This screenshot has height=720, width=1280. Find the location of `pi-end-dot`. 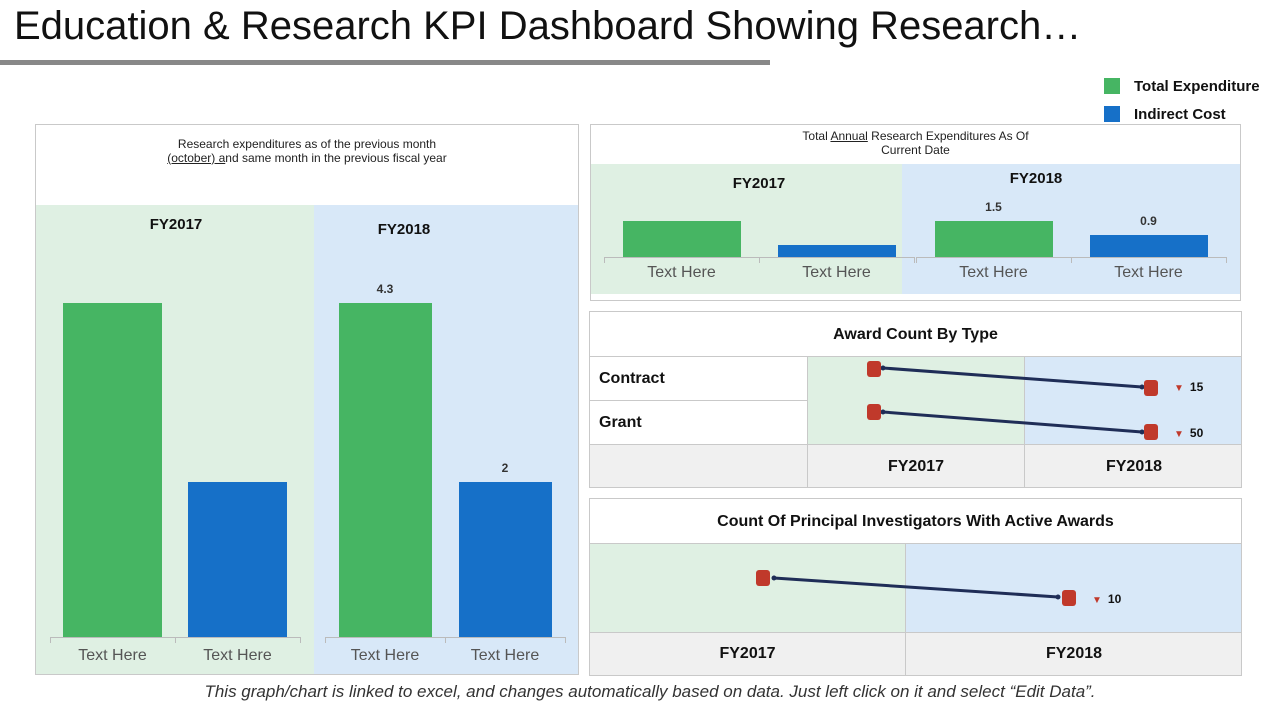

pi-end-dot is located at coordinates (1058, 597).